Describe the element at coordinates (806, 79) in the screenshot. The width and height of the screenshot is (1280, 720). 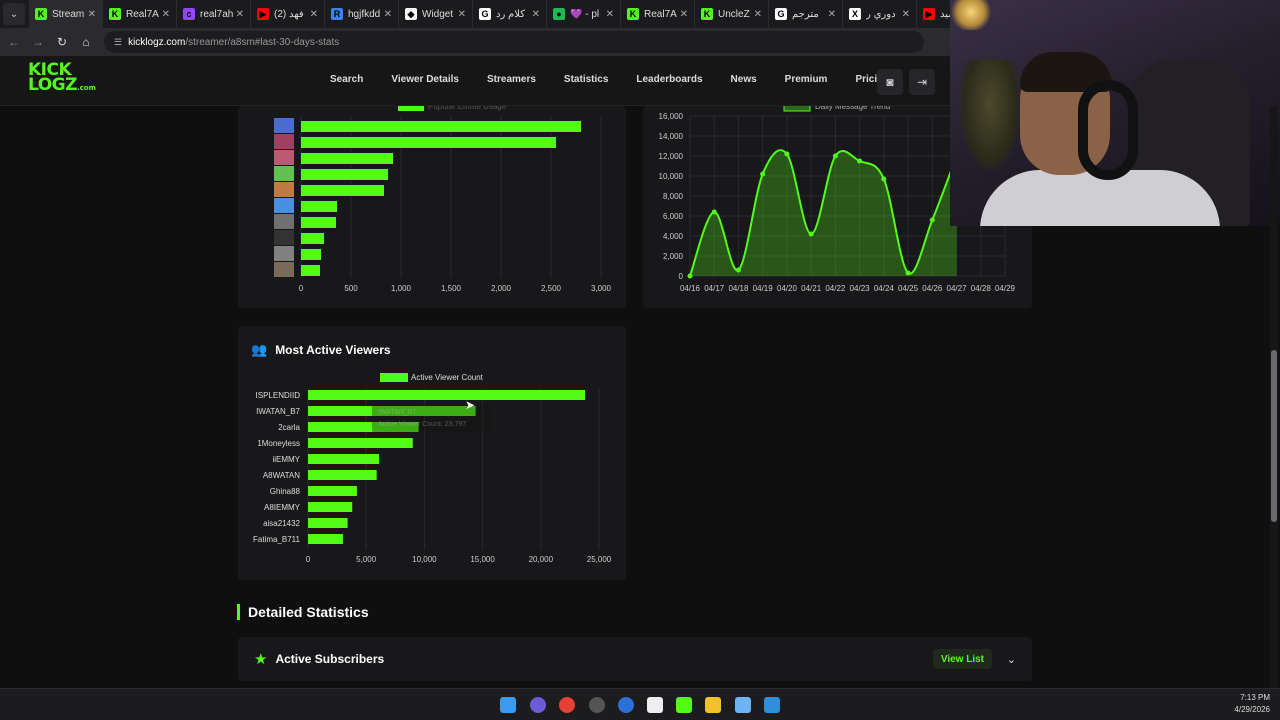
I see `nav-premium: Premium` at that location.